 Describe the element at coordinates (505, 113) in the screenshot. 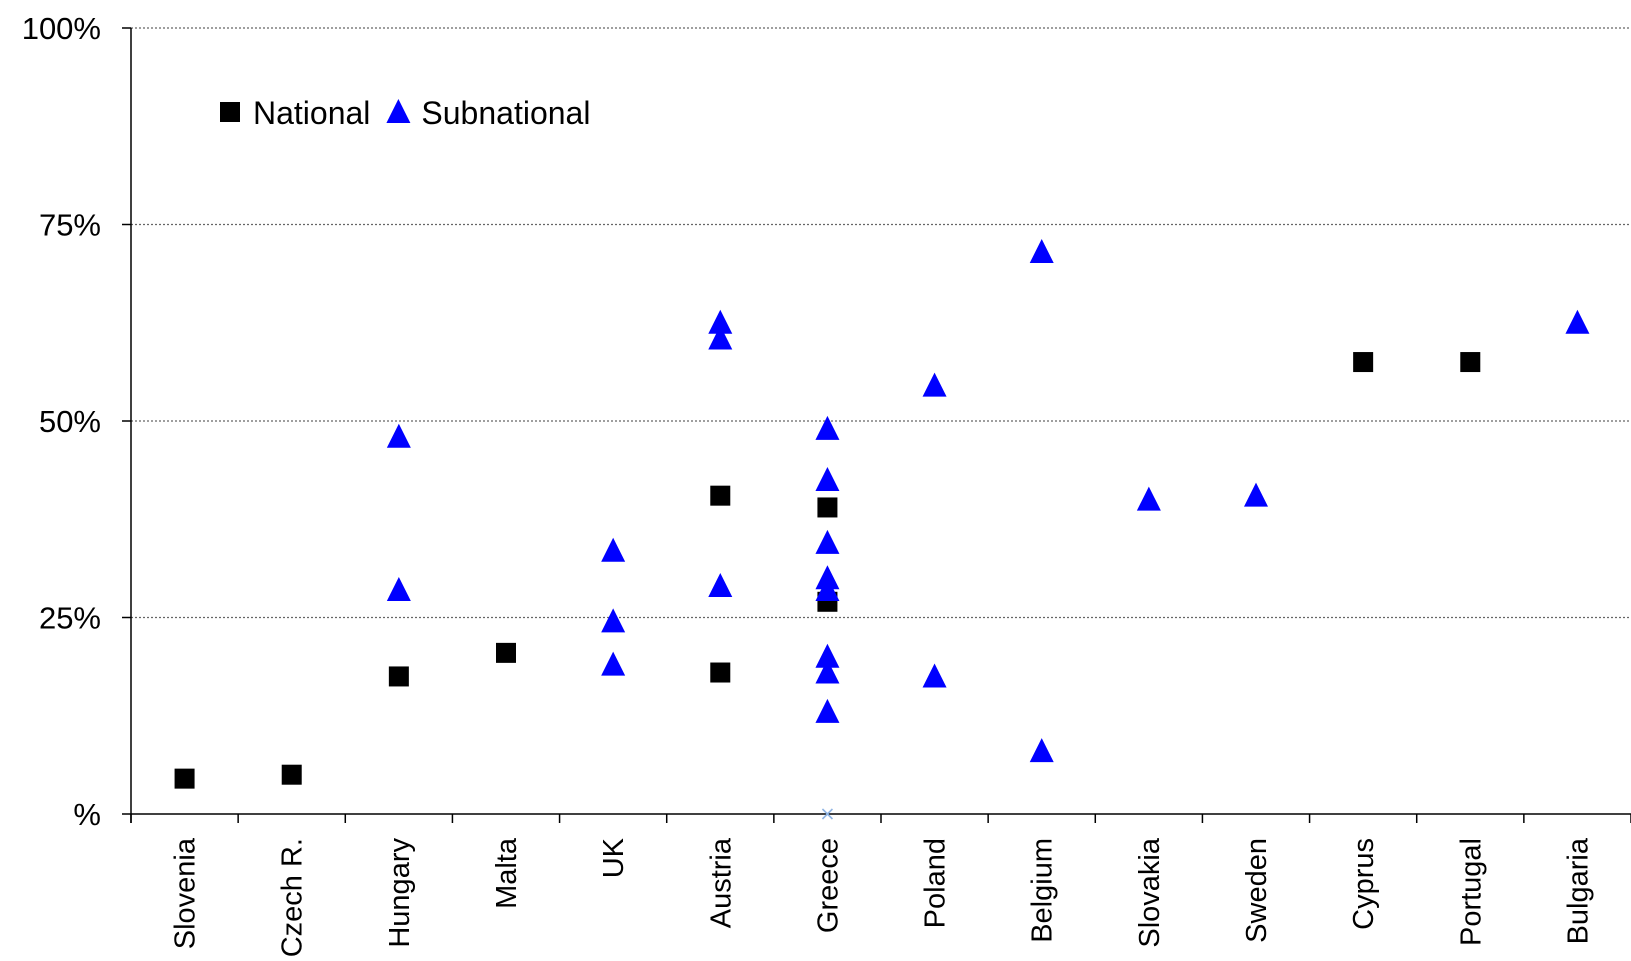

I see `legend-label: Subnational` at that location.